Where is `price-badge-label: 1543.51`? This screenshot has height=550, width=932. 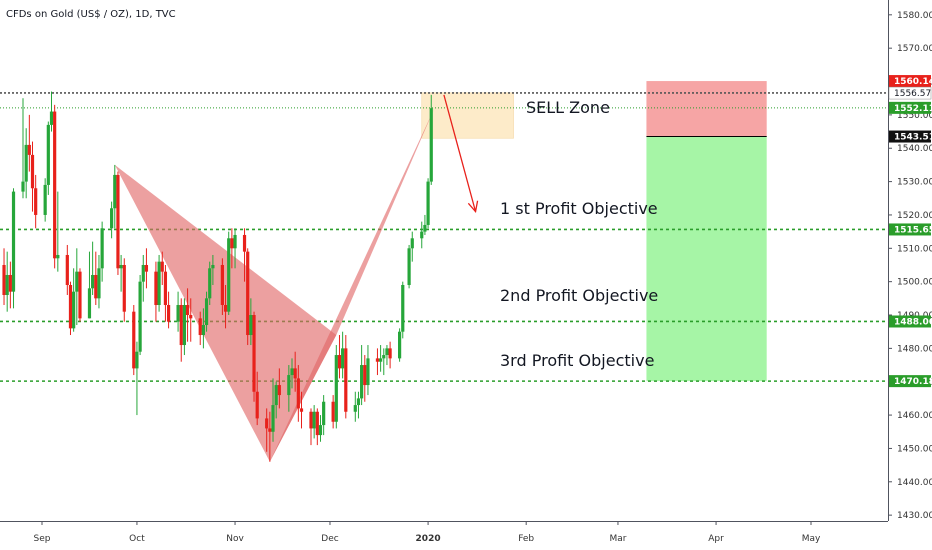
price-badge-label: 1543.51 is located at coordinates (913, 138).